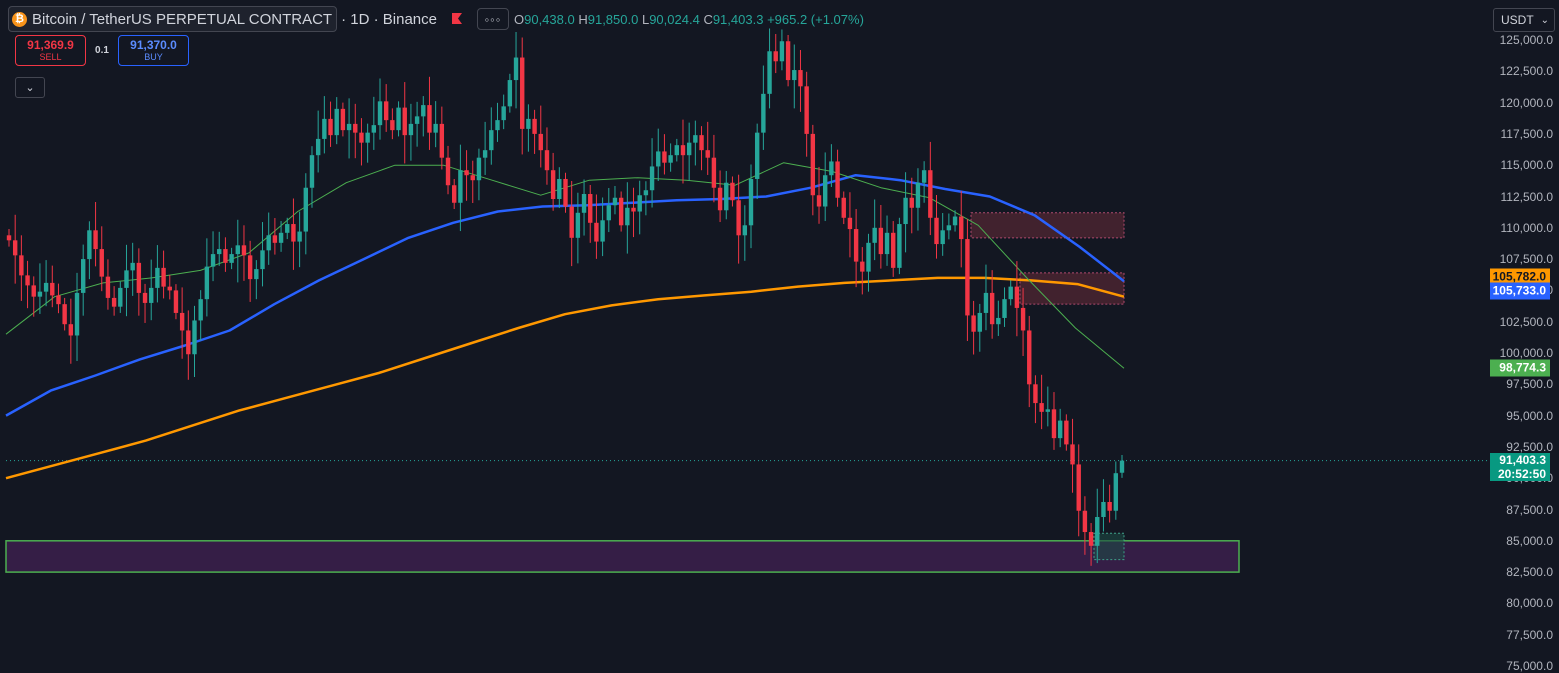  Describe the element at coordinates (1520, 466) in the screenshot. I see `last-price-tag: 91,403.3 20:52:50` at that location.